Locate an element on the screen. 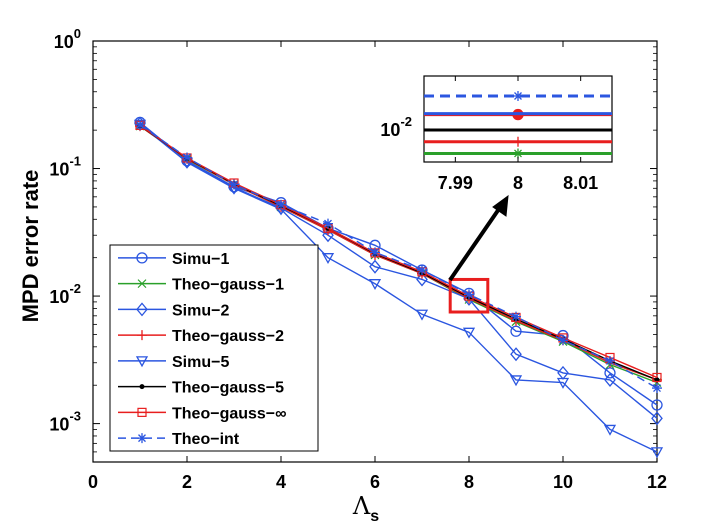  legend-entry-theo-gauss-5: Theo−gauss−5 is located at coordinates (201, 388).